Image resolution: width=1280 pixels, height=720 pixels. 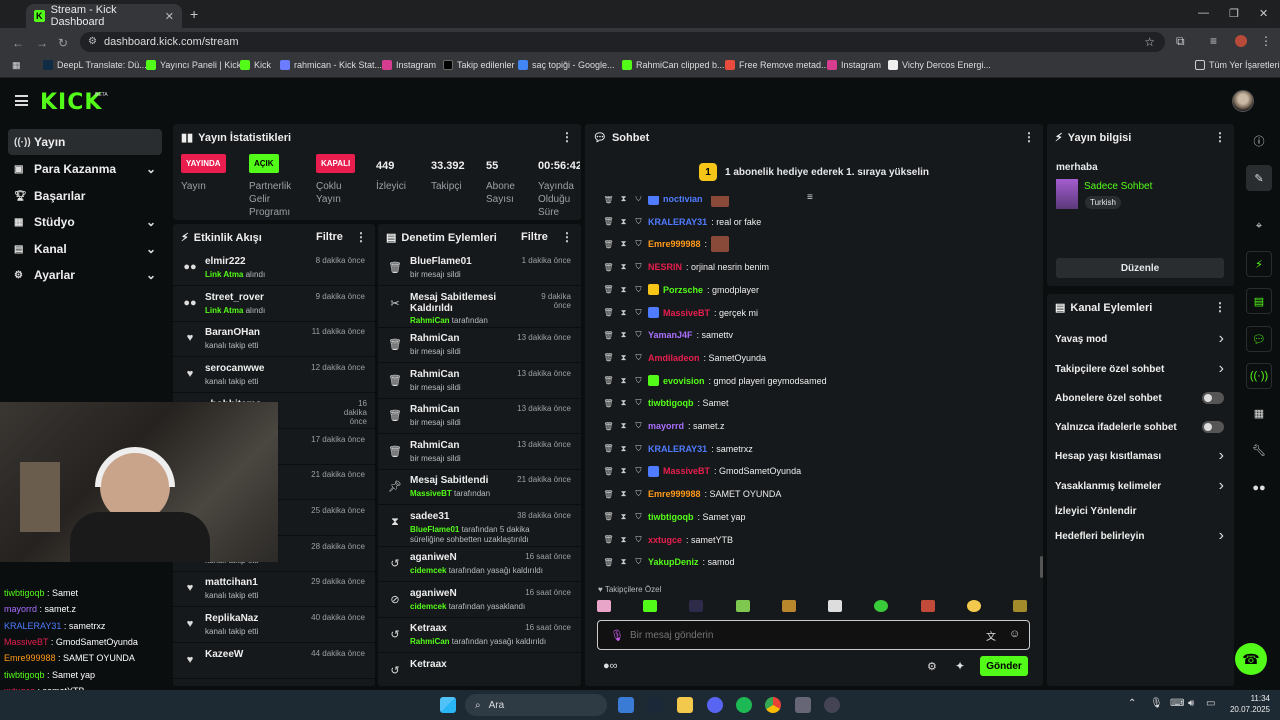 I want to click on media-icon: ≡, so click(x=1214, y=41).